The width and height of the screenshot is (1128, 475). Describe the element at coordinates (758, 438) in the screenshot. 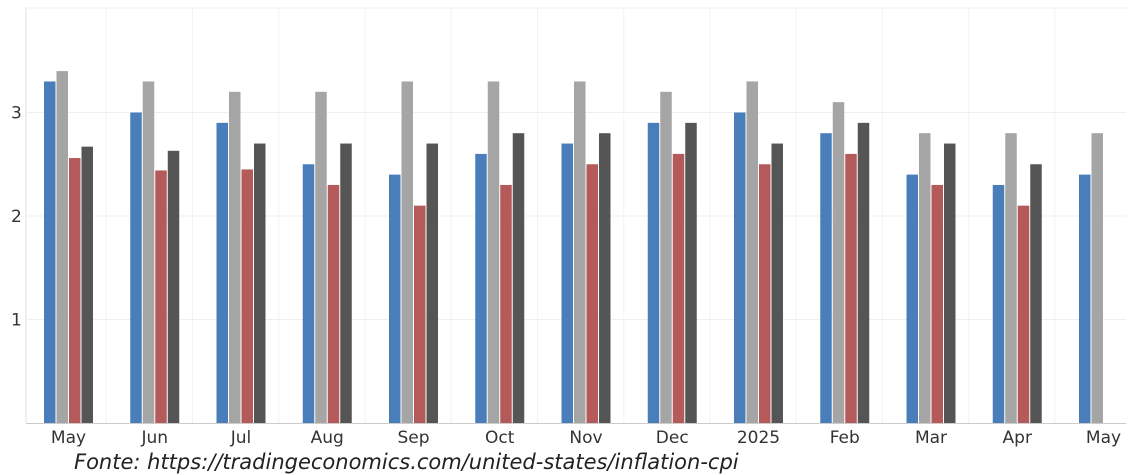

I see `x-tick-label: 2025` at that location.